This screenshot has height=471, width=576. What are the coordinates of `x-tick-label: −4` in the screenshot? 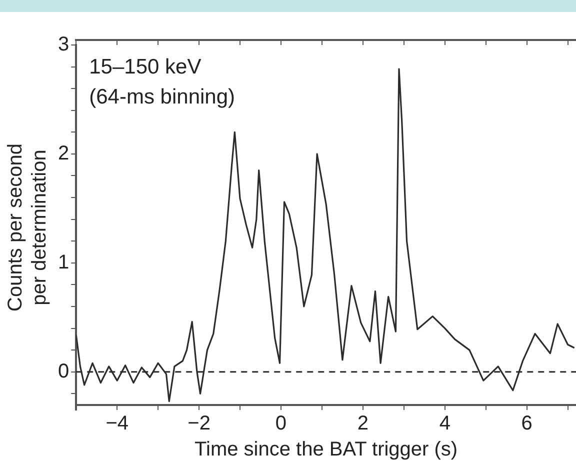 It's located at (117, 423).